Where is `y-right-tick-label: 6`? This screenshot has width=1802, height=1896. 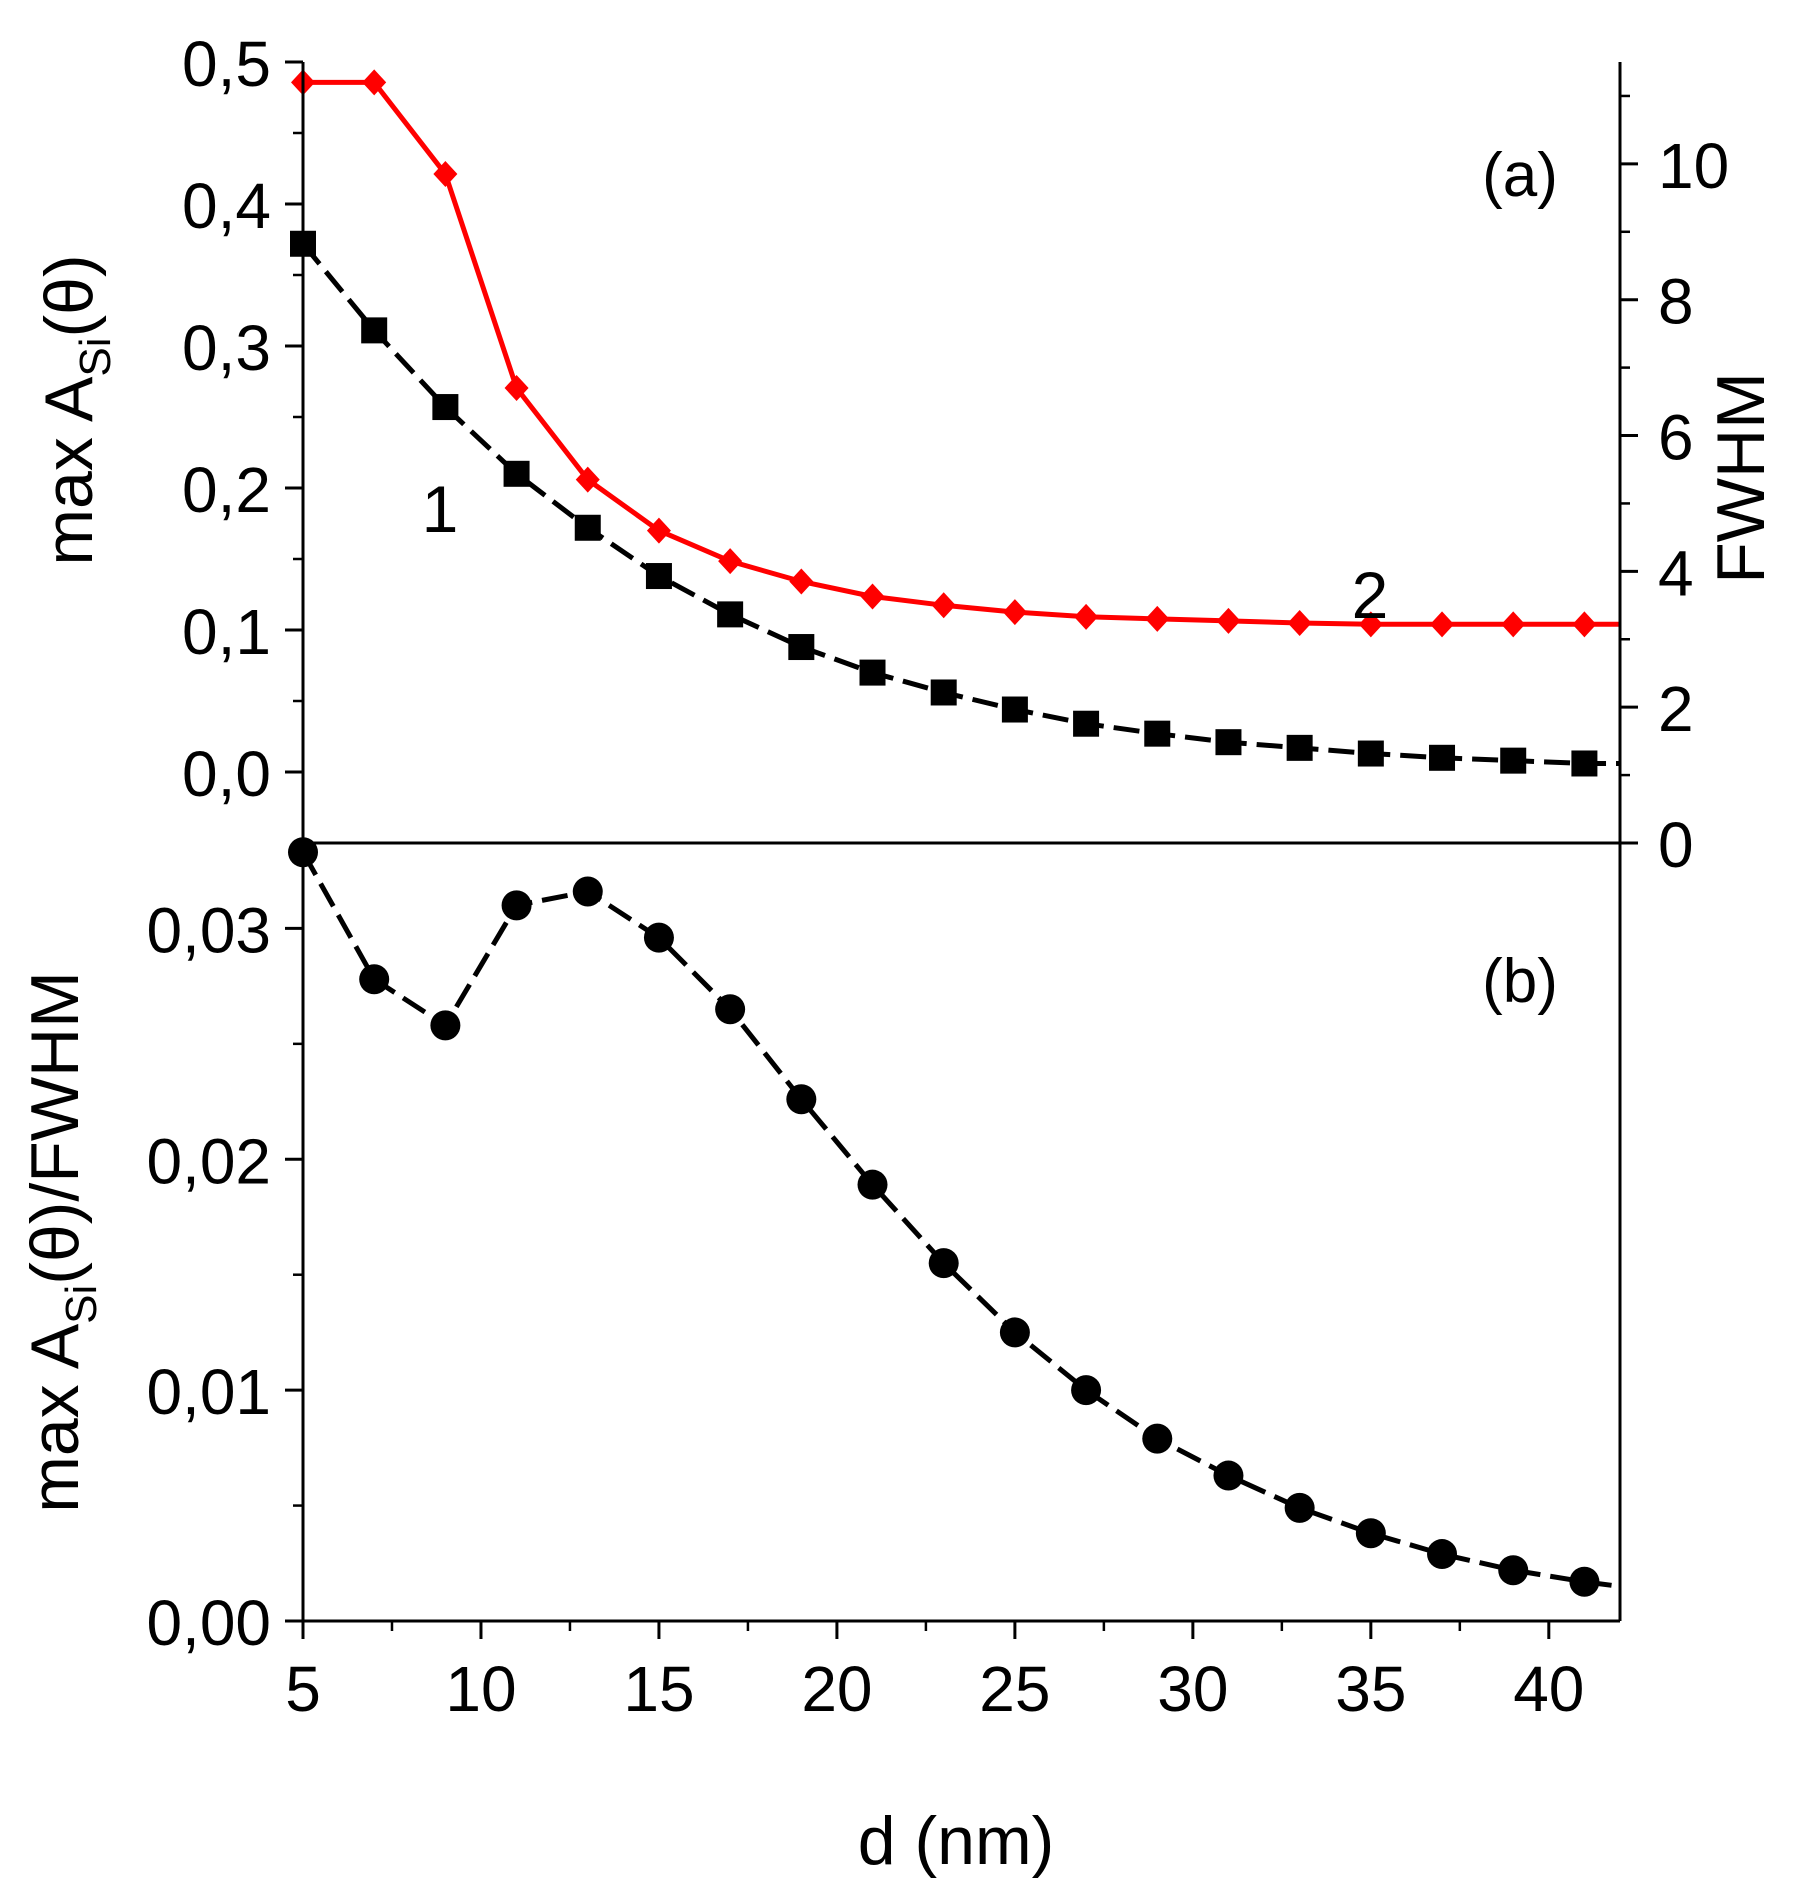 y-right-tick-label: 6 is located at coordinates (1676, 438).